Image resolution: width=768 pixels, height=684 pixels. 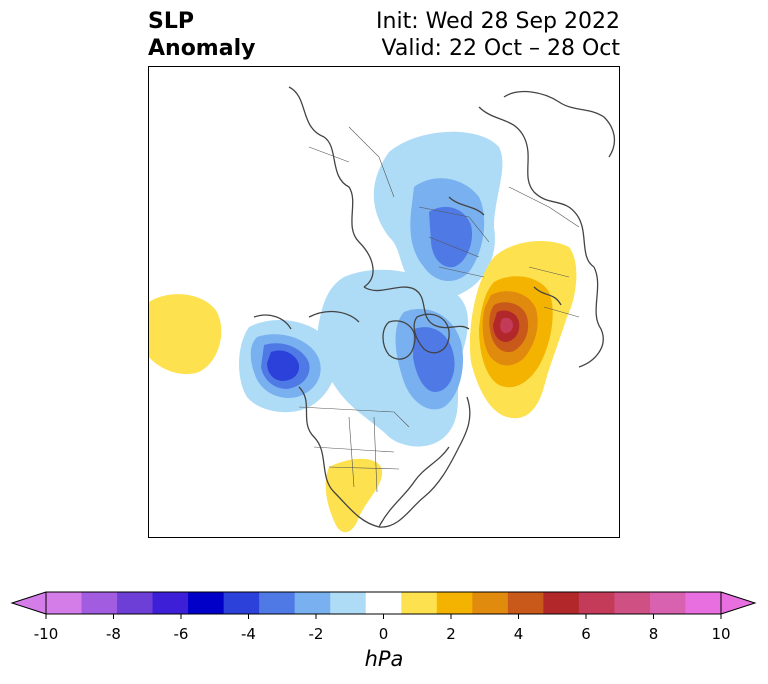 I want to click on title-line-2: Anomaly, so click(x=202, y=48).